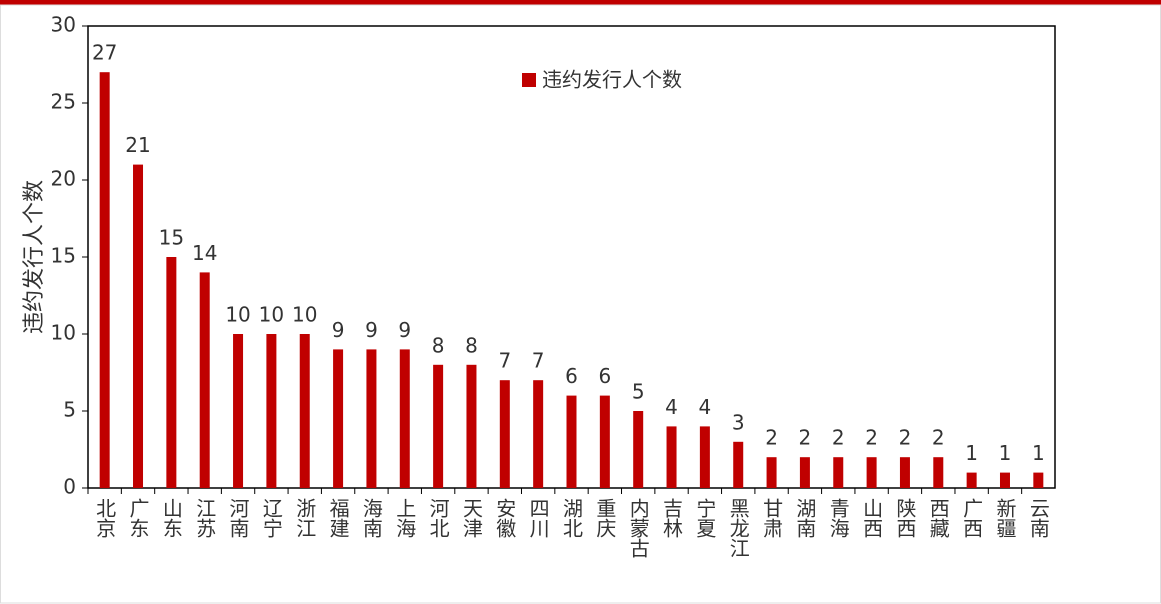 The image size is (1161, 604). Describe the element at coordinates (205, 518) in the screenshot. I see `x-tick-label: 江苏` at that location.